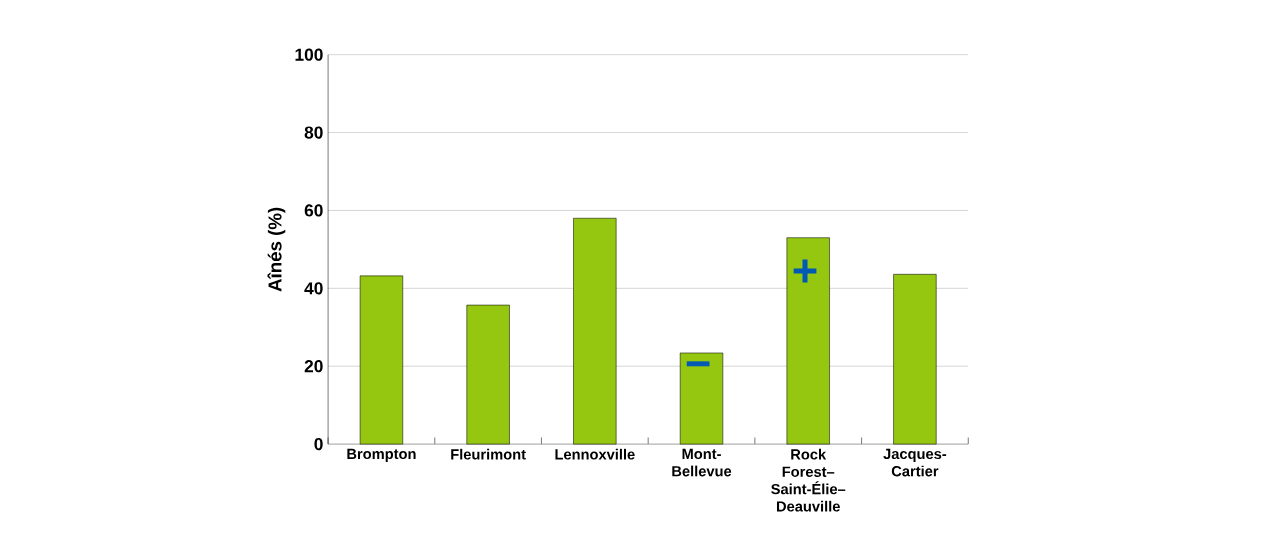 This screenshot has height=552, width=1267. What do you see at coordinates (313, 366) in the screenshot?
I see `y-tick-label: 20` at bounding box center [313, 366].